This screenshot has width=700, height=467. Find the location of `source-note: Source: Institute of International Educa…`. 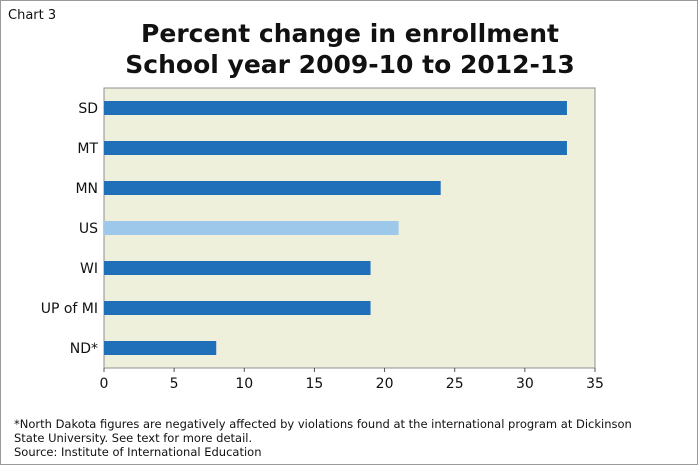

source-note: Source: Institute of International Educa… is located at coordinates (138, 452).